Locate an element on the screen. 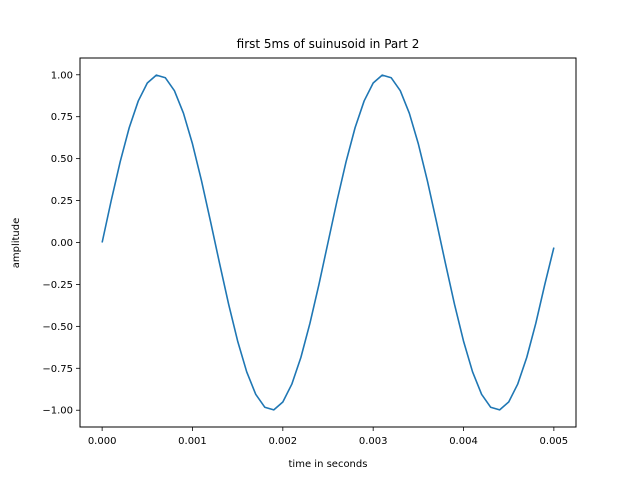  x-tick-label: 0.005 is located at coordinates (554, 441).